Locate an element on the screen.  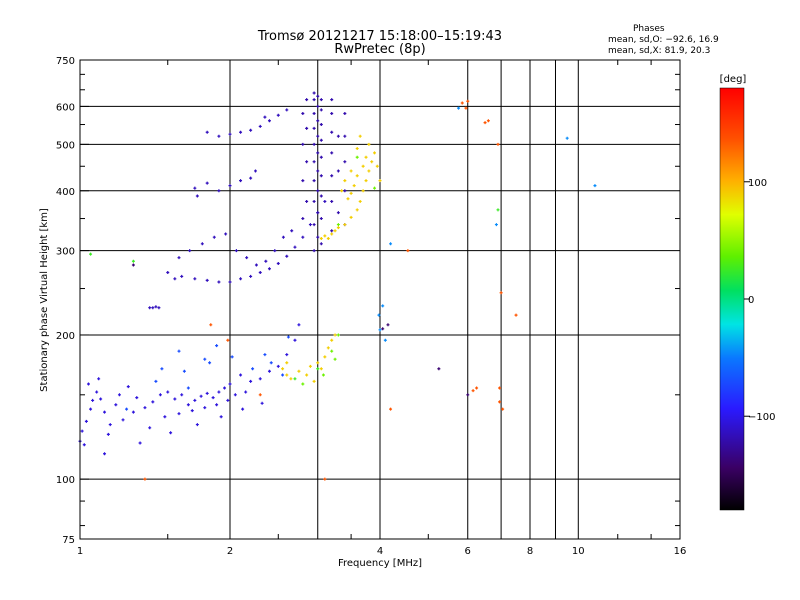
y-tick-label: 200 is located at coordinates (65, 336).